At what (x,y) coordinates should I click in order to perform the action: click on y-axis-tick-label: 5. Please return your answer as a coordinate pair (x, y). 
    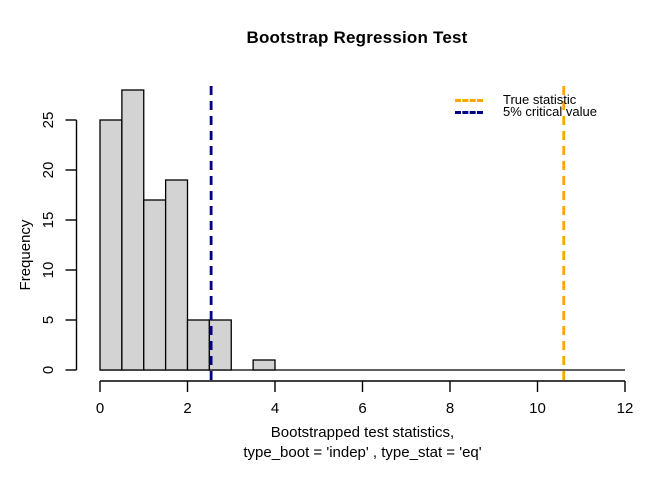
    Looking at the image, I should click on (48, 320).